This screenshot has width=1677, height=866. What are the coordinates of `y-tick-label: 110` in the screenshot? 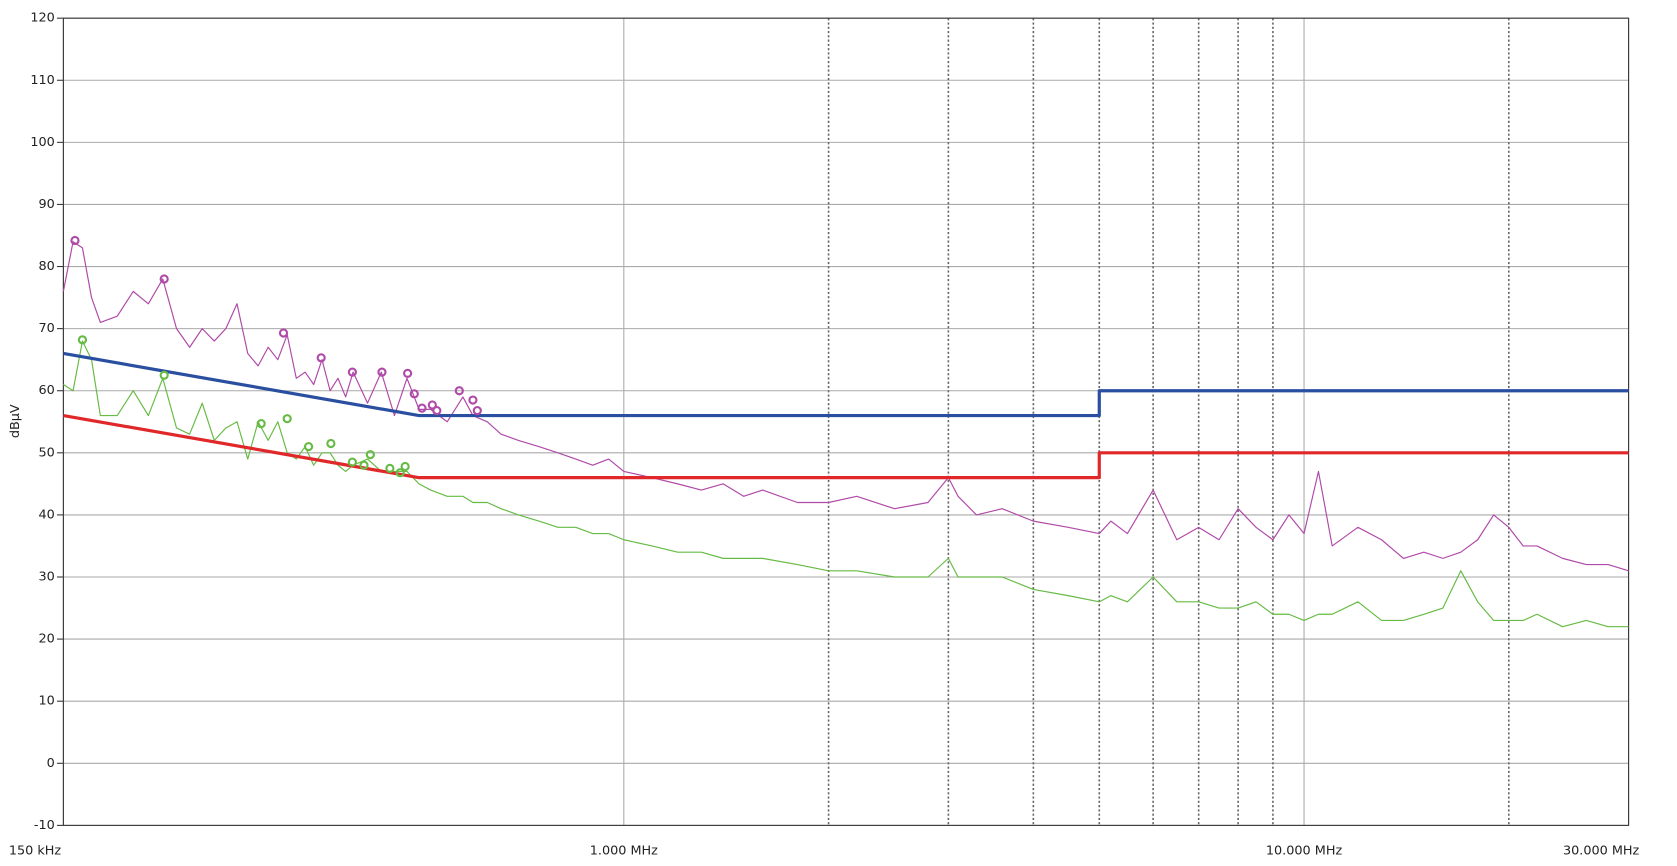 It's located at (42, 80).